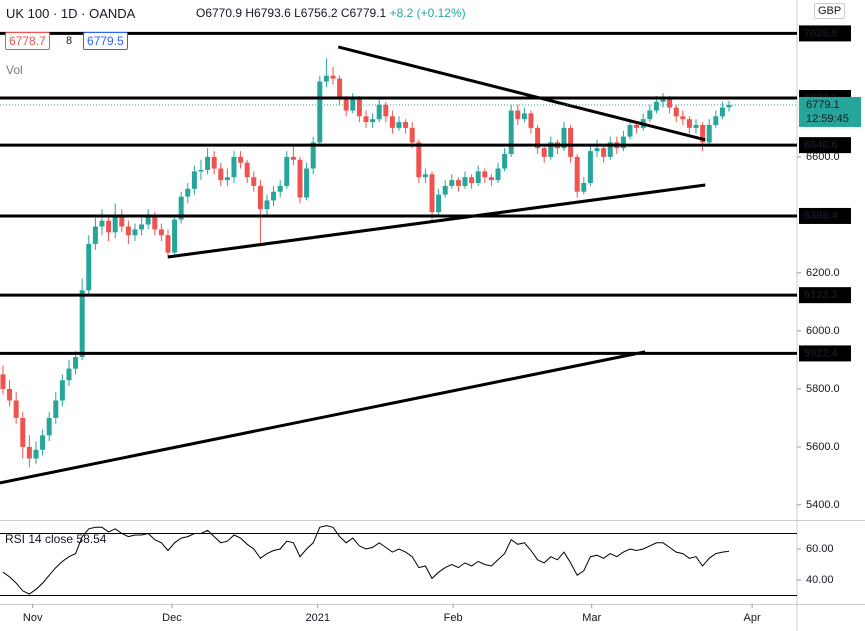 The image size is (865, 631). I want to click on level-label: 7025.8, so click(821, 33).